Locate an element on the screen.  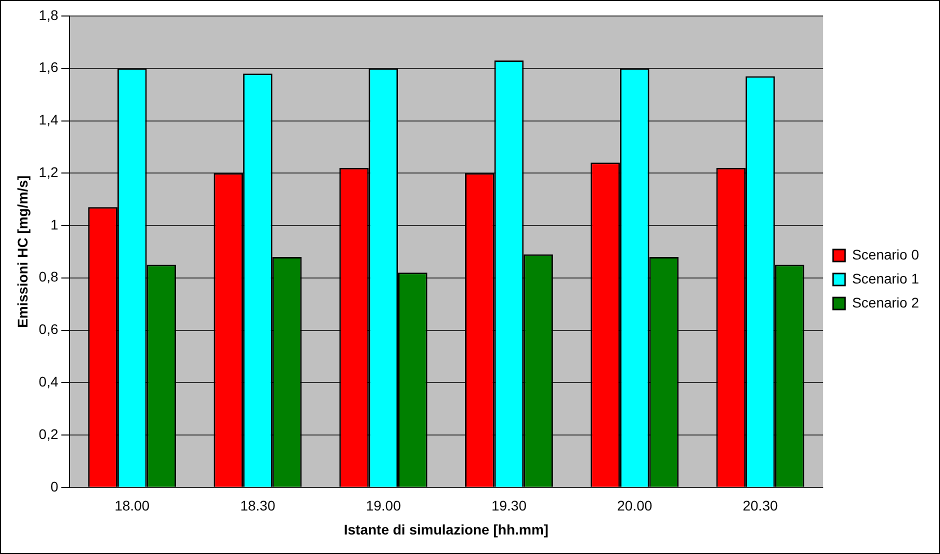
y-tick-label: 0 is located at coordinates (54, 486).